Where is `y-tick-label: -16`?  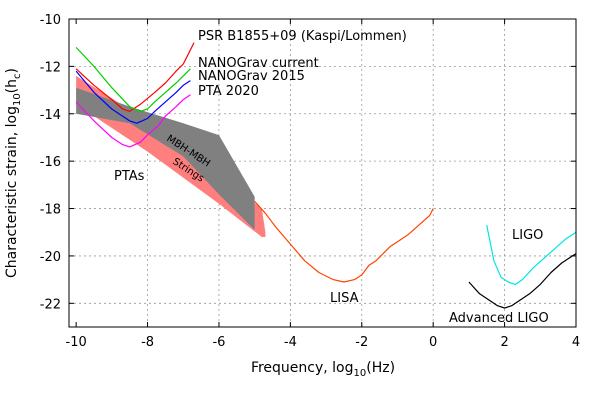
y-tick-label: -16 is located at coordinates (50, 162).